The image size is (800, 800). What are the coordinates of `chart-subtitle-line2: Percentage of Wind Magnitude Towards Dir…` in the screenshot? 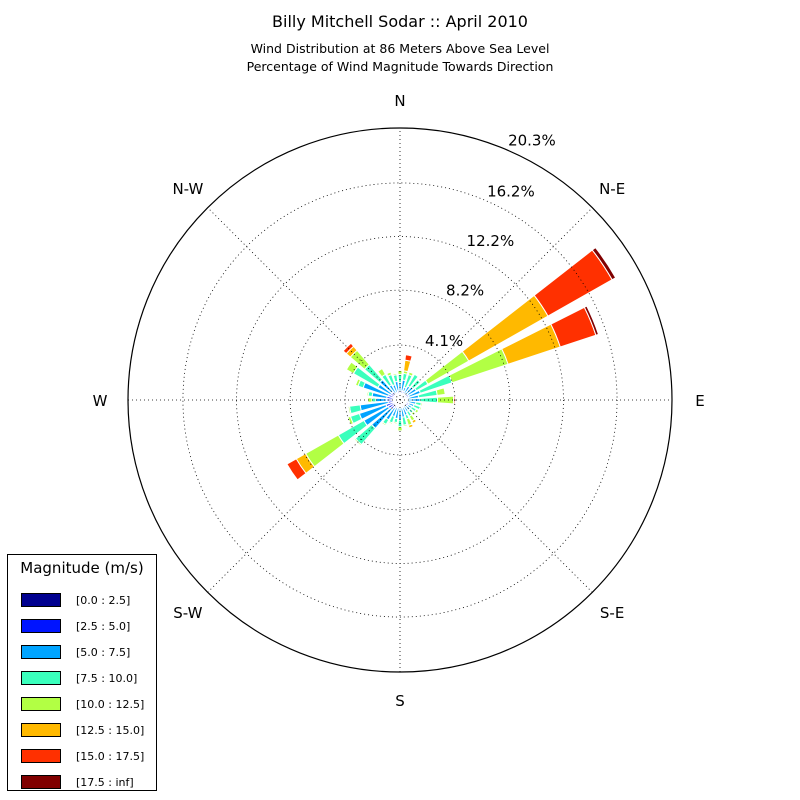 It's located at (400, 66).